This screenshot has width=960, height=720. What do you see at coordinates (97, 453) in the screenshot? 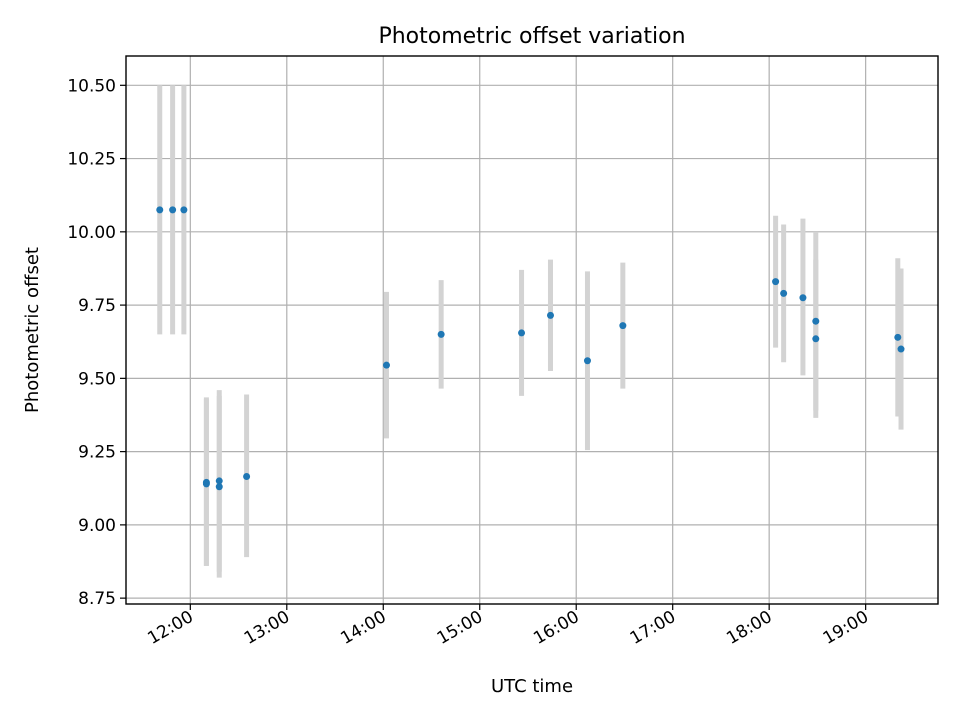
I see `y-tick-label: 9.25` at bounding box center [97, 453].